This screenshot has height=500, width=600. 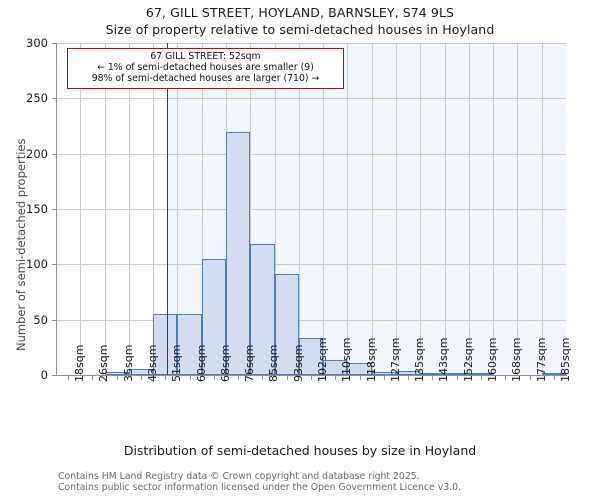 I want to click on x-tick-label: 68sqm, so click(x=225, y=363).